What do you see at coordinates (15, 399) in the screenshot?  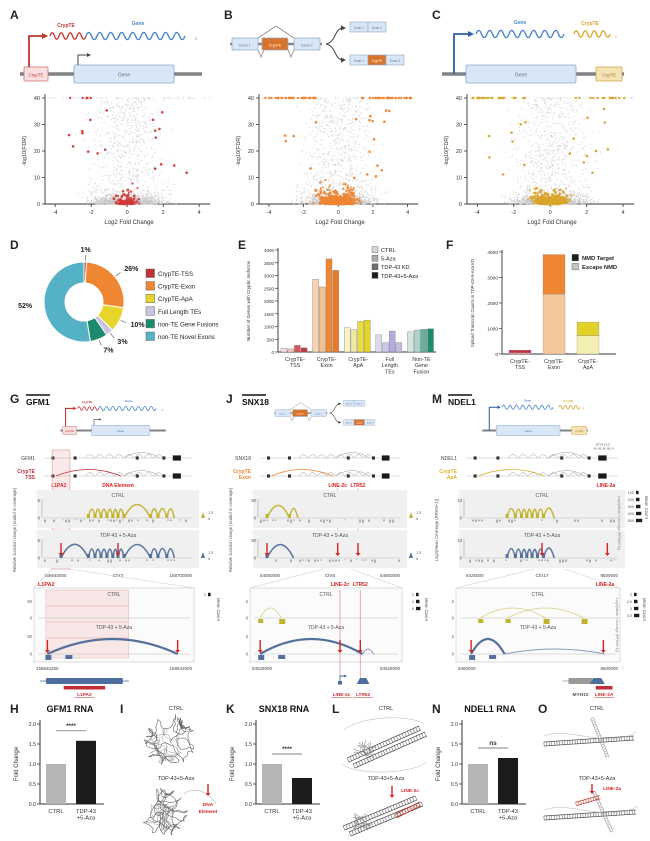 I see `panel-letter-G: G` at bounding box center [15, 399].